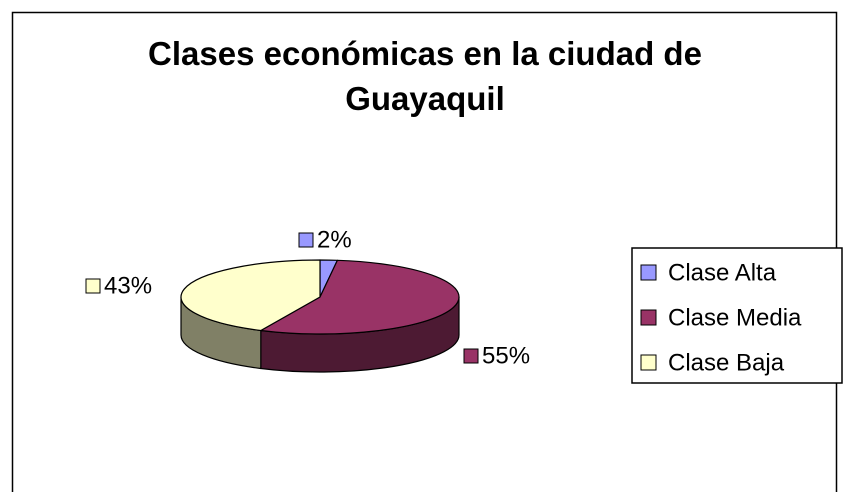 The image size is (843, 497). Describe the element at coordinates (722, 272) in the screenshot. I see `legend-label: Clase Alta` at that location.